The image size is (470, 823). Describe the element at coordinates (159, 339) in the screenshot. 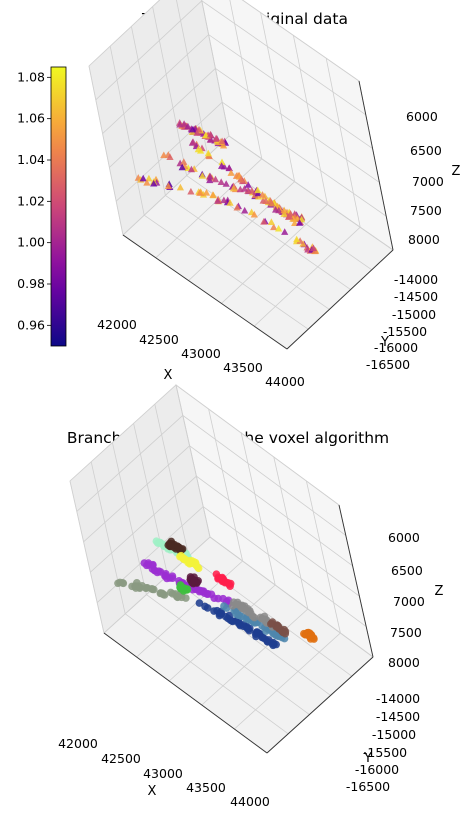

I see `xticks-tick-label: 42500` at that location.